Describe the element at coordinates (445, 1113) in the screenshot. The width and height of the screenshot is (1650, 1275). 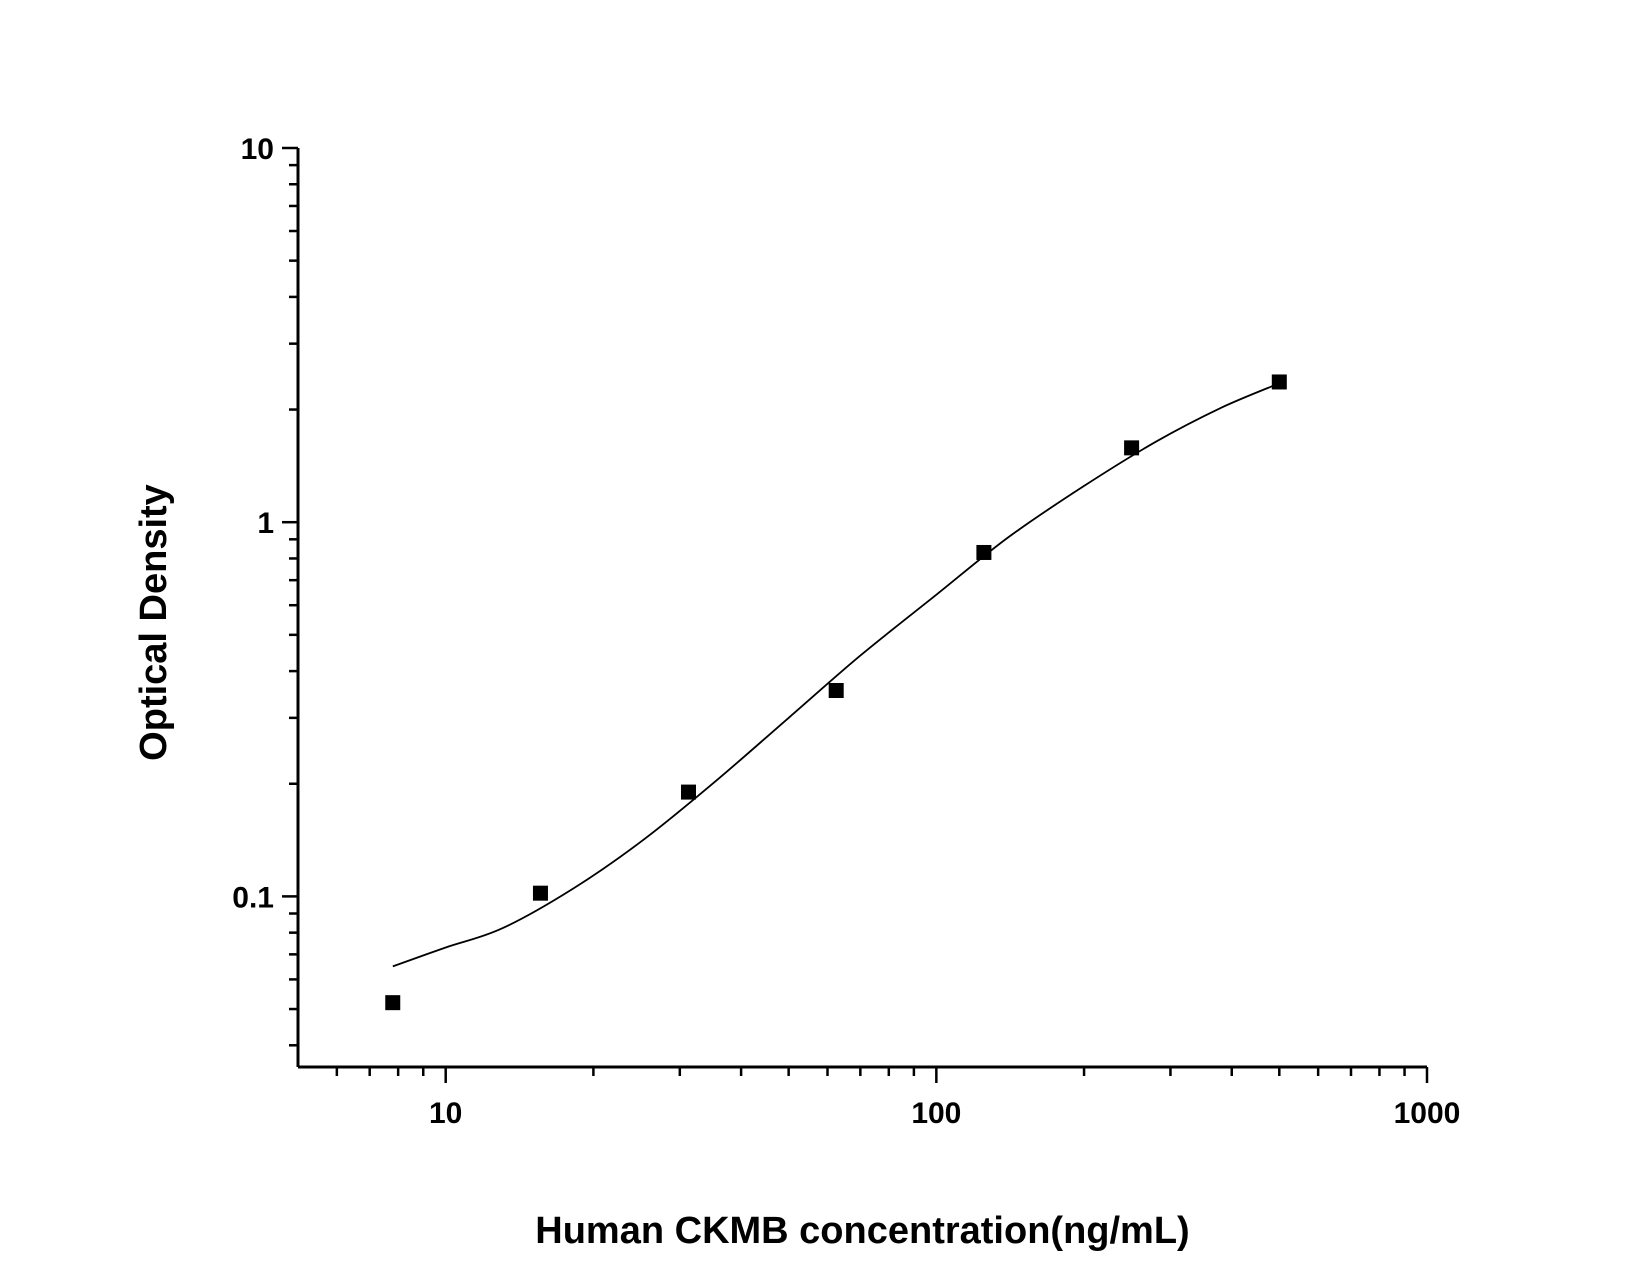
I see `x-tick-label: 10` at that location.